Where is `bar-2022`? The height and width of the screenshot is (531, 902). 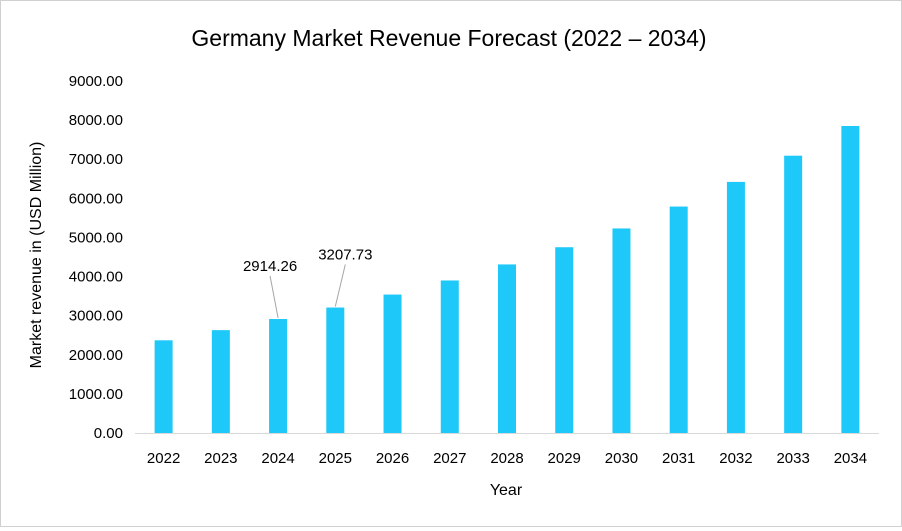
bar-2022 is located at coordinates (163, 386).